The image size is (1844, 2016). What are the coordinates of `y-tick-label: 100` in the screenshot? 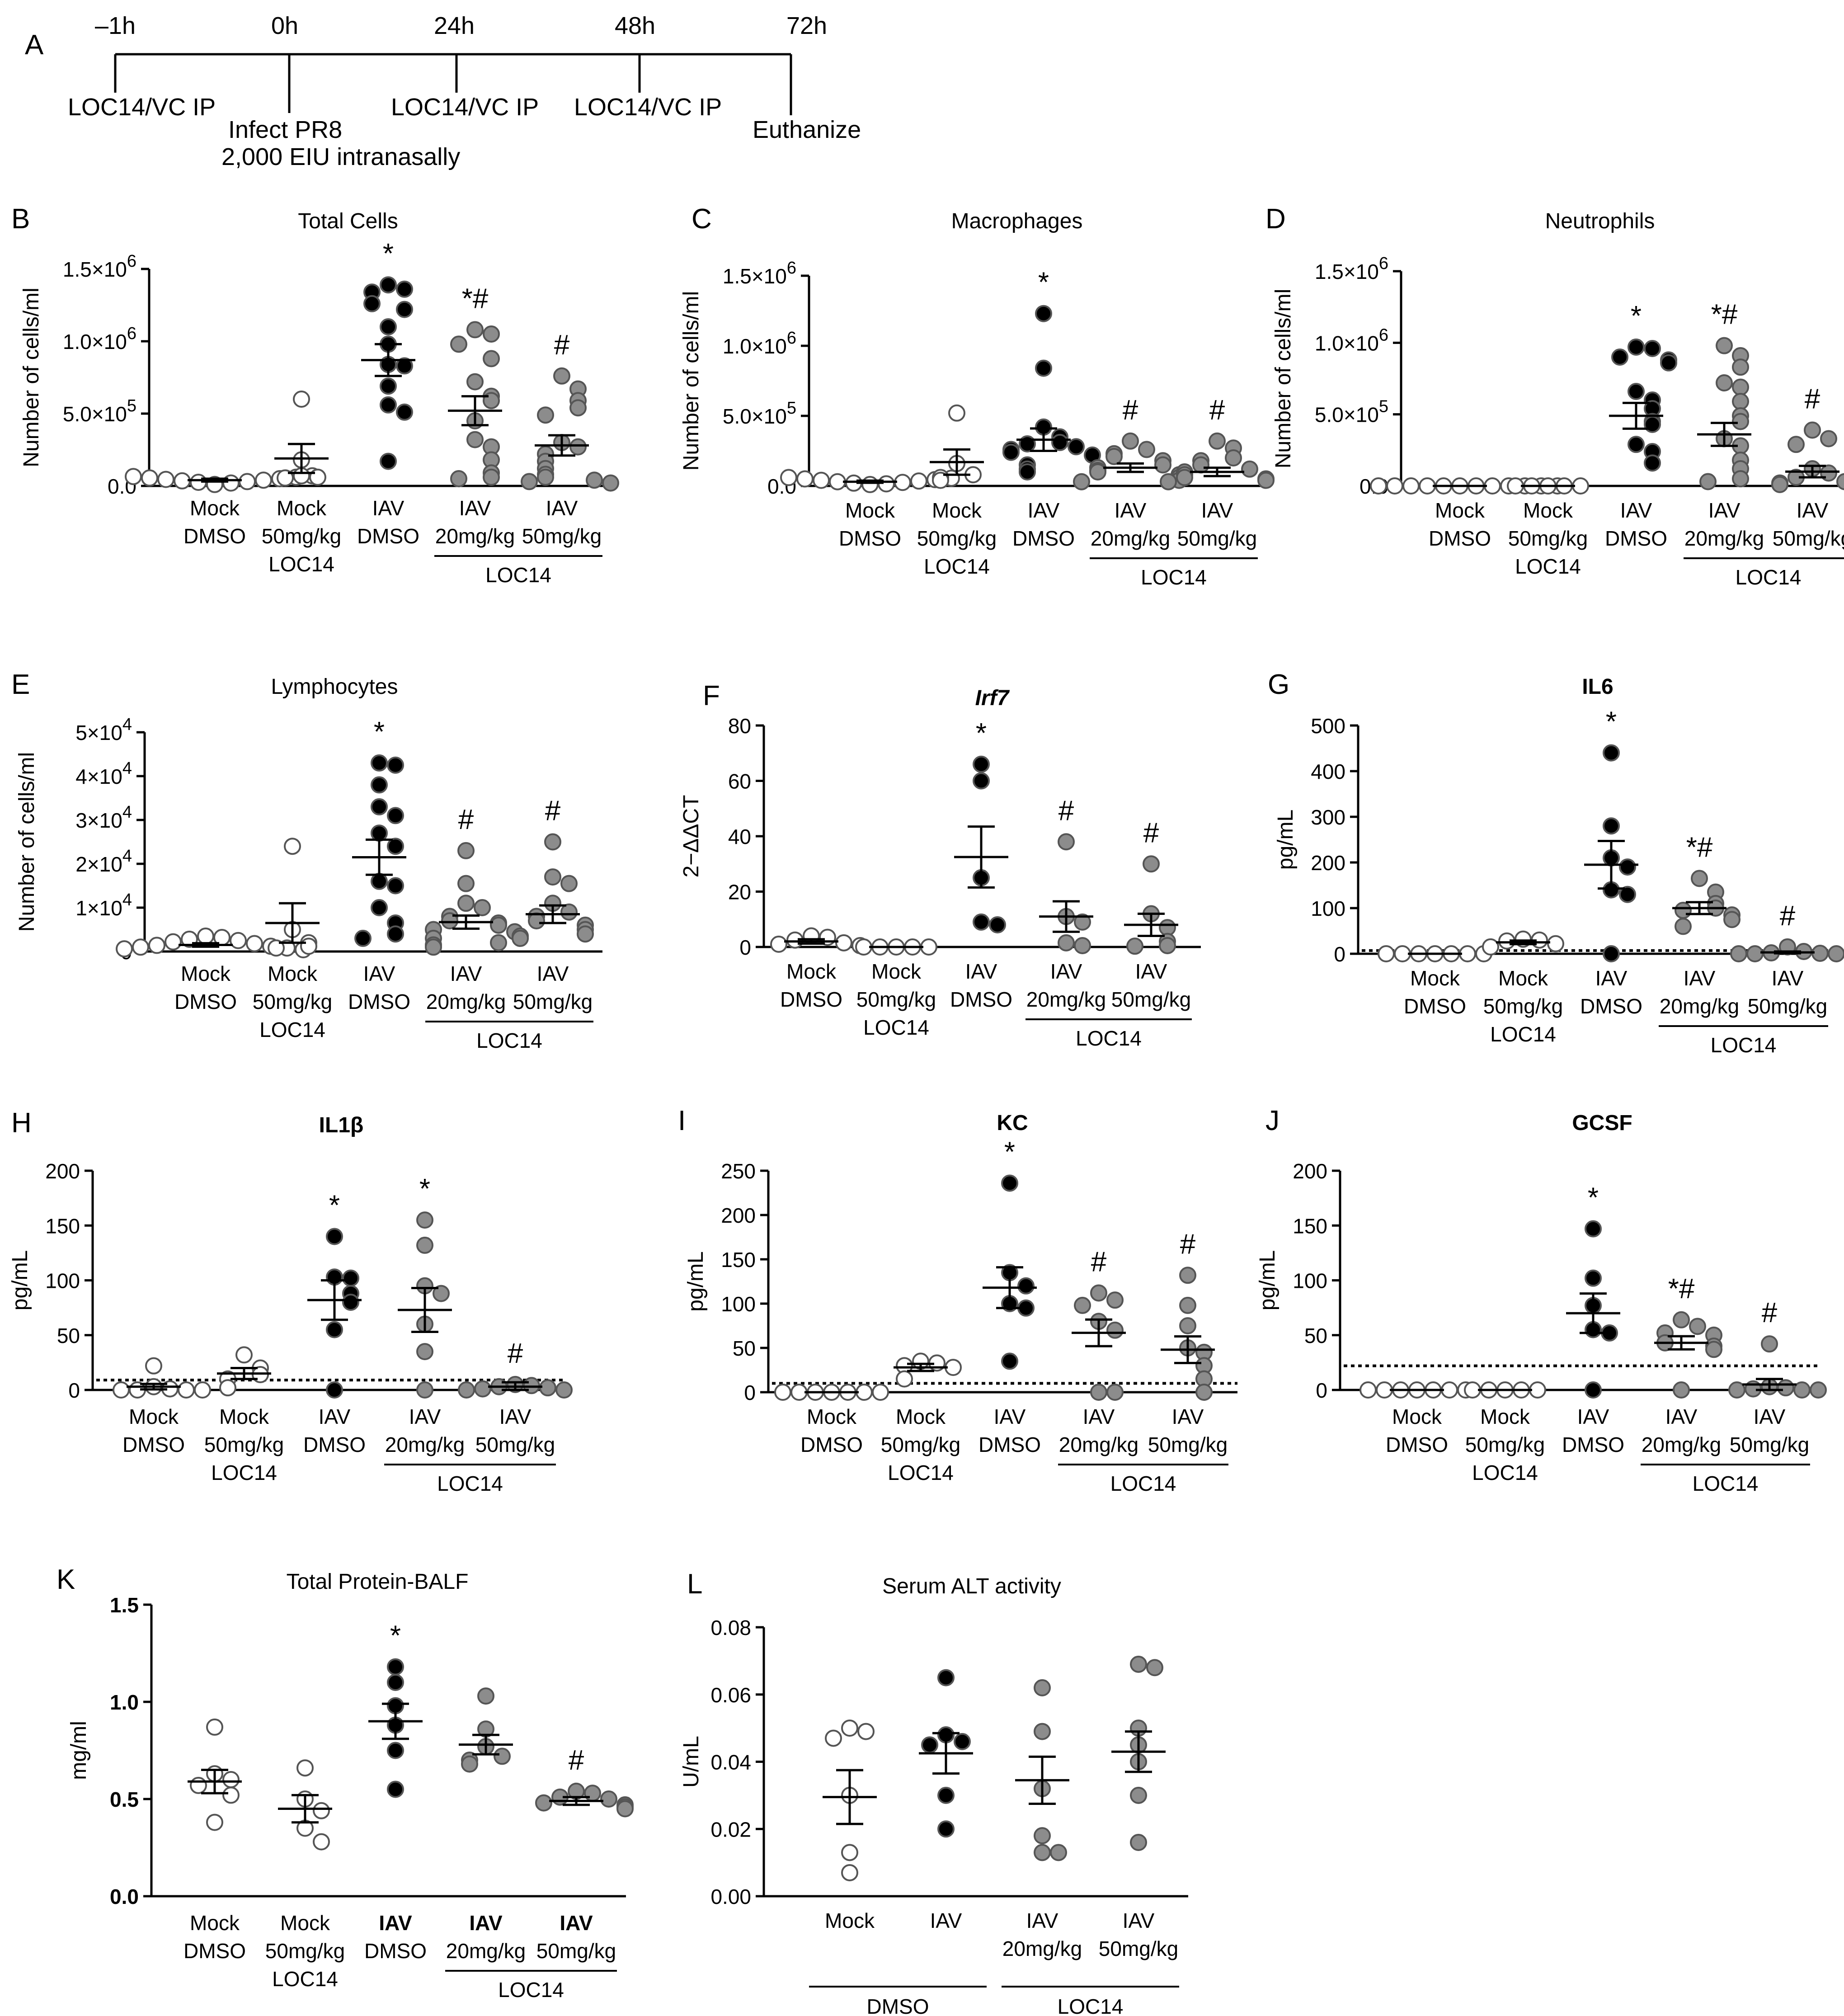 It's located at (63, 1281).